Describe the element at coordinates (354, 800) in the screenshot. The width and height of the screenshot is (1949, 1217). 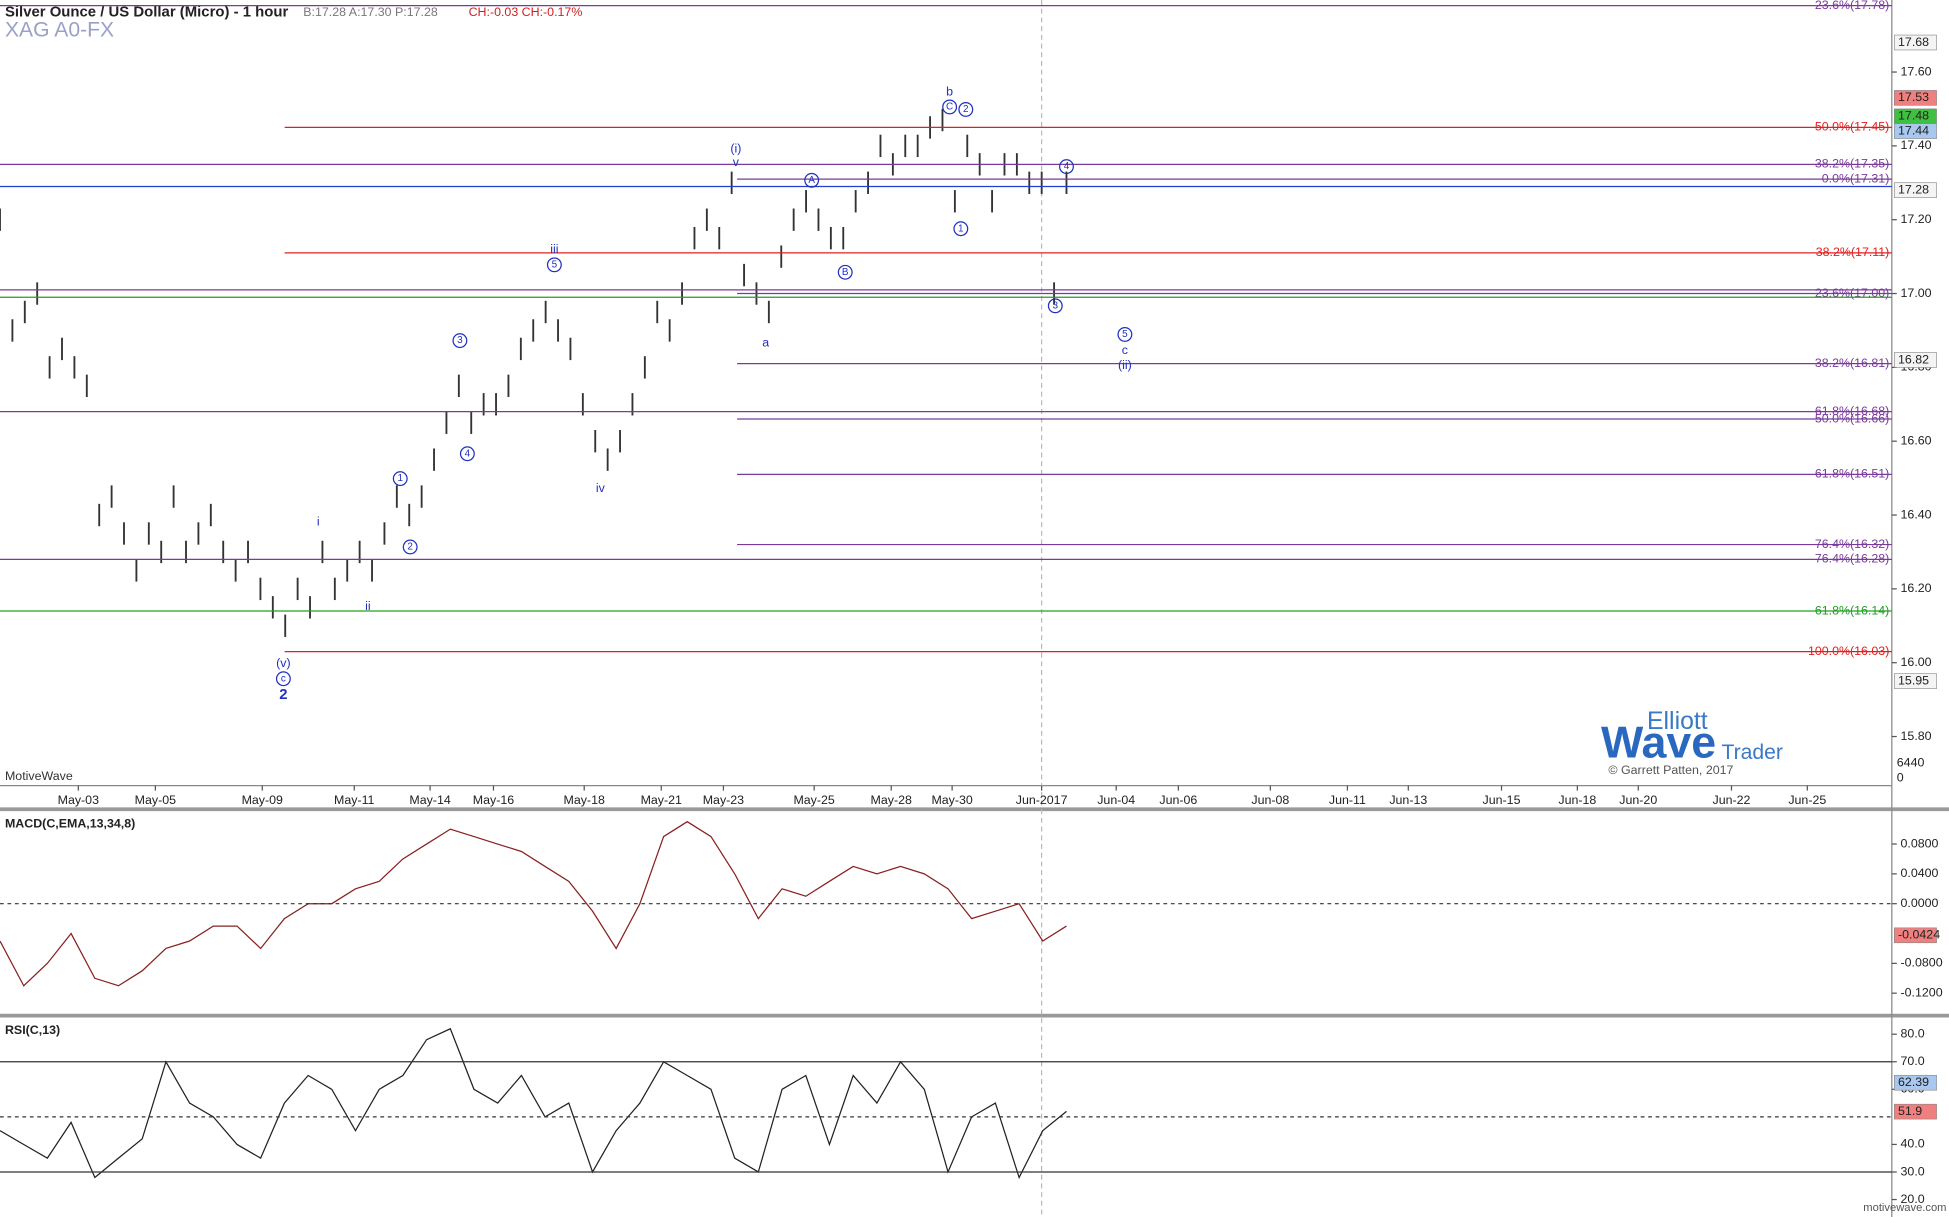
I see `date-label: May-11` at that location.